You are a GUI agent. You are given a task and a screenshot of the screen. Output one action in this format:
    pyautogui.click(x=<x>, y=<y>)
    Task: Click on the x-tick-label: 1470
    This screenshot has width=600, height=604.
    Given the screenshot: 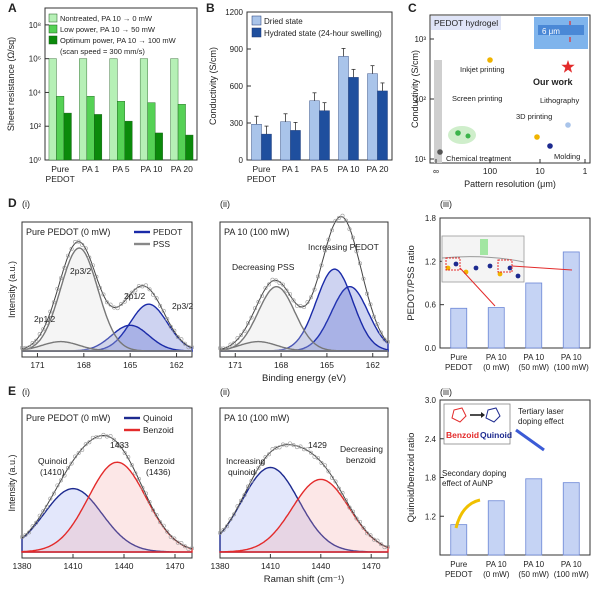 What is the action you would take?
    pyautogui.click(x=371, y=566)
    